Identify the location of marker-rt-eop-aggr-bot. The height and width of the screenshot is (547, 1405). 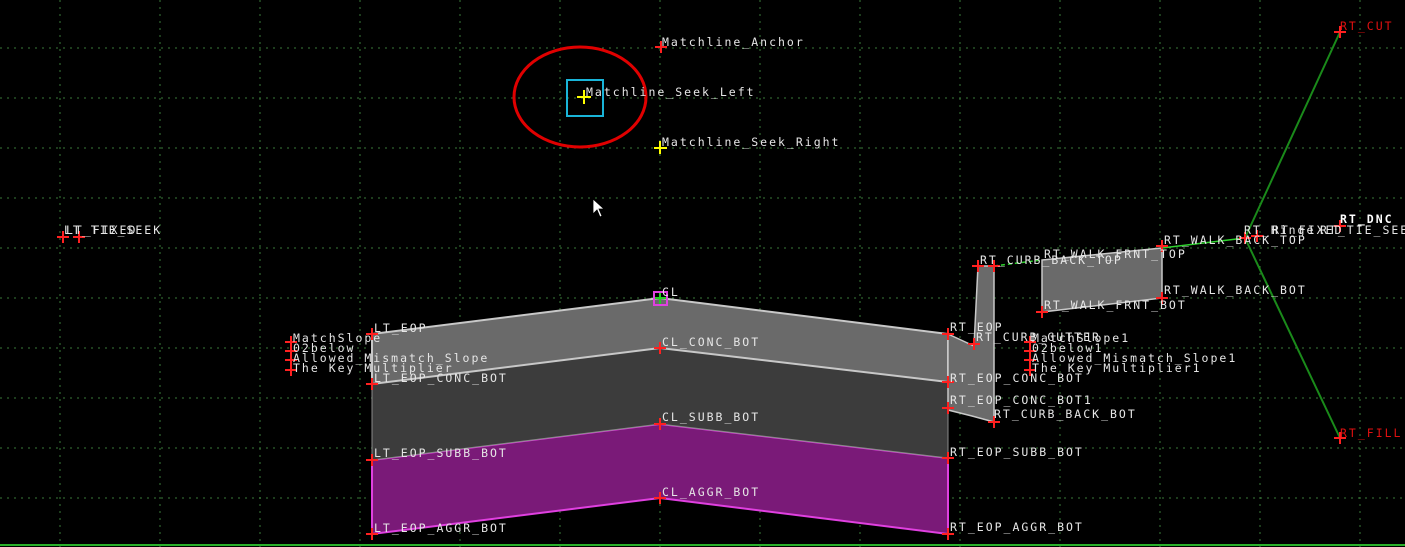
(948, 534).